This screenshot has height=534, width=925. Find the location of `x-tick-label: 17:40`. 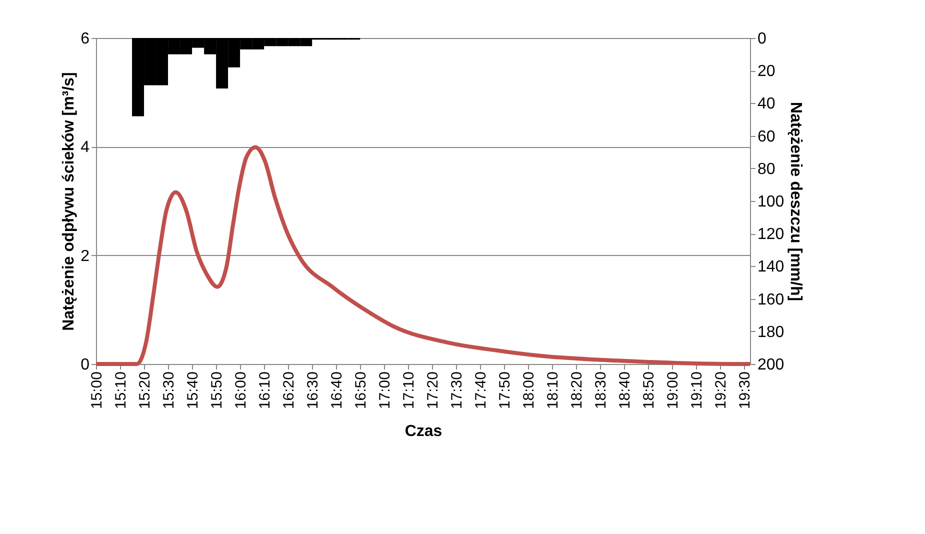

x-tick-label: 17:40 is located at coordinates (481, 391).